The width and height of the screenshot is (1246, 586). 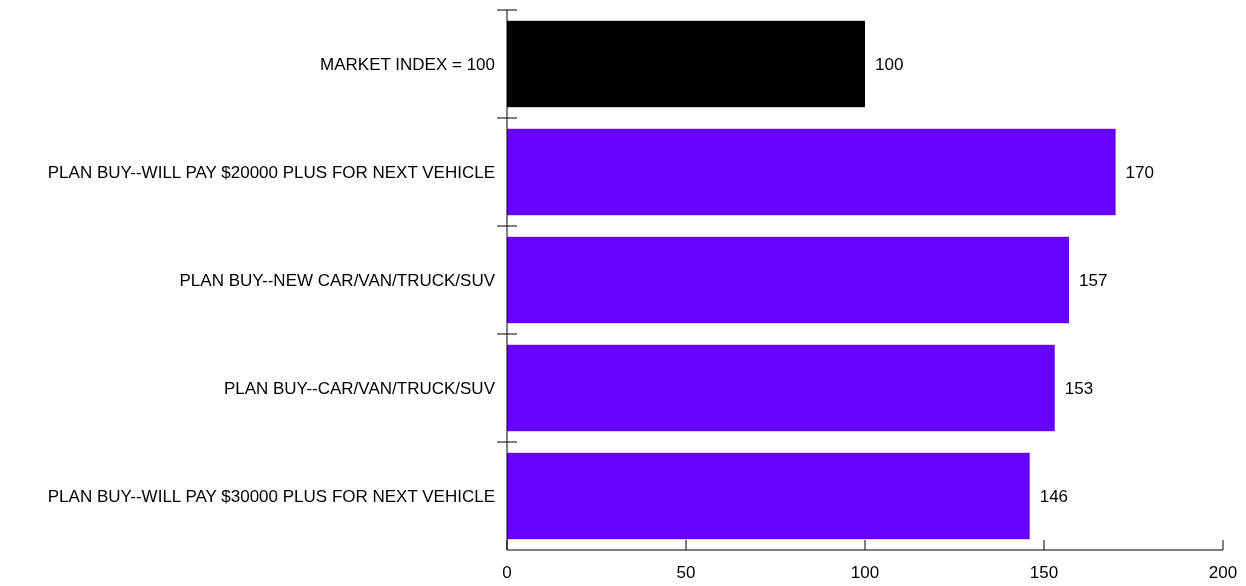 I want to click on y-tick-label: PLAN BUY--NEW CAR/VAN/TRUCK/SUV, so click(x=337, y=280).